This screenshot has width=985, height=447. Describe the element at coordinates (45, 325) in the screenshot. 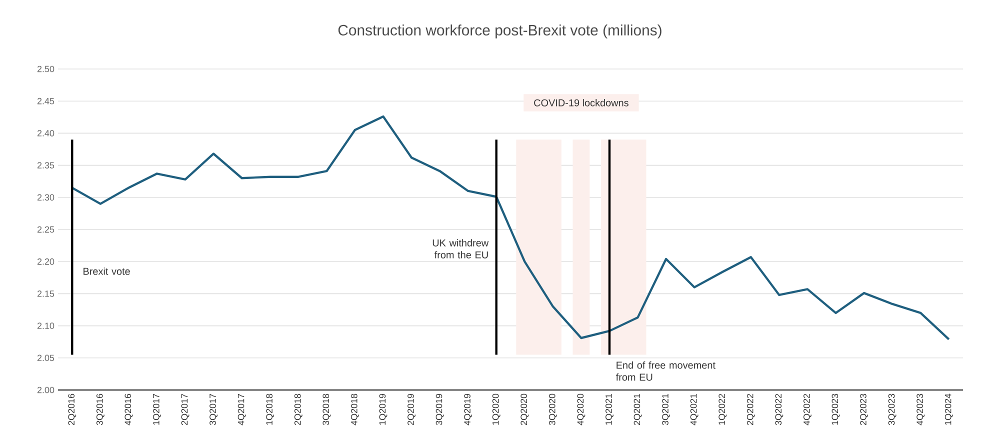

I see `y-tick-label: 2.10` at that location.